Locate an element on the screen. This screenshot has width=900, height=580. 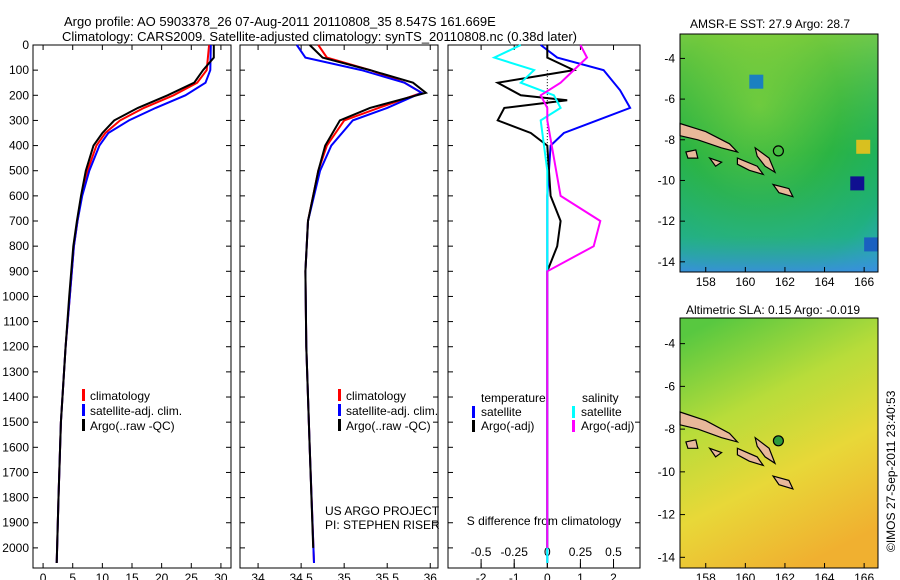
x2-tick-label: 0.25 is located at coordinates (581, 552).